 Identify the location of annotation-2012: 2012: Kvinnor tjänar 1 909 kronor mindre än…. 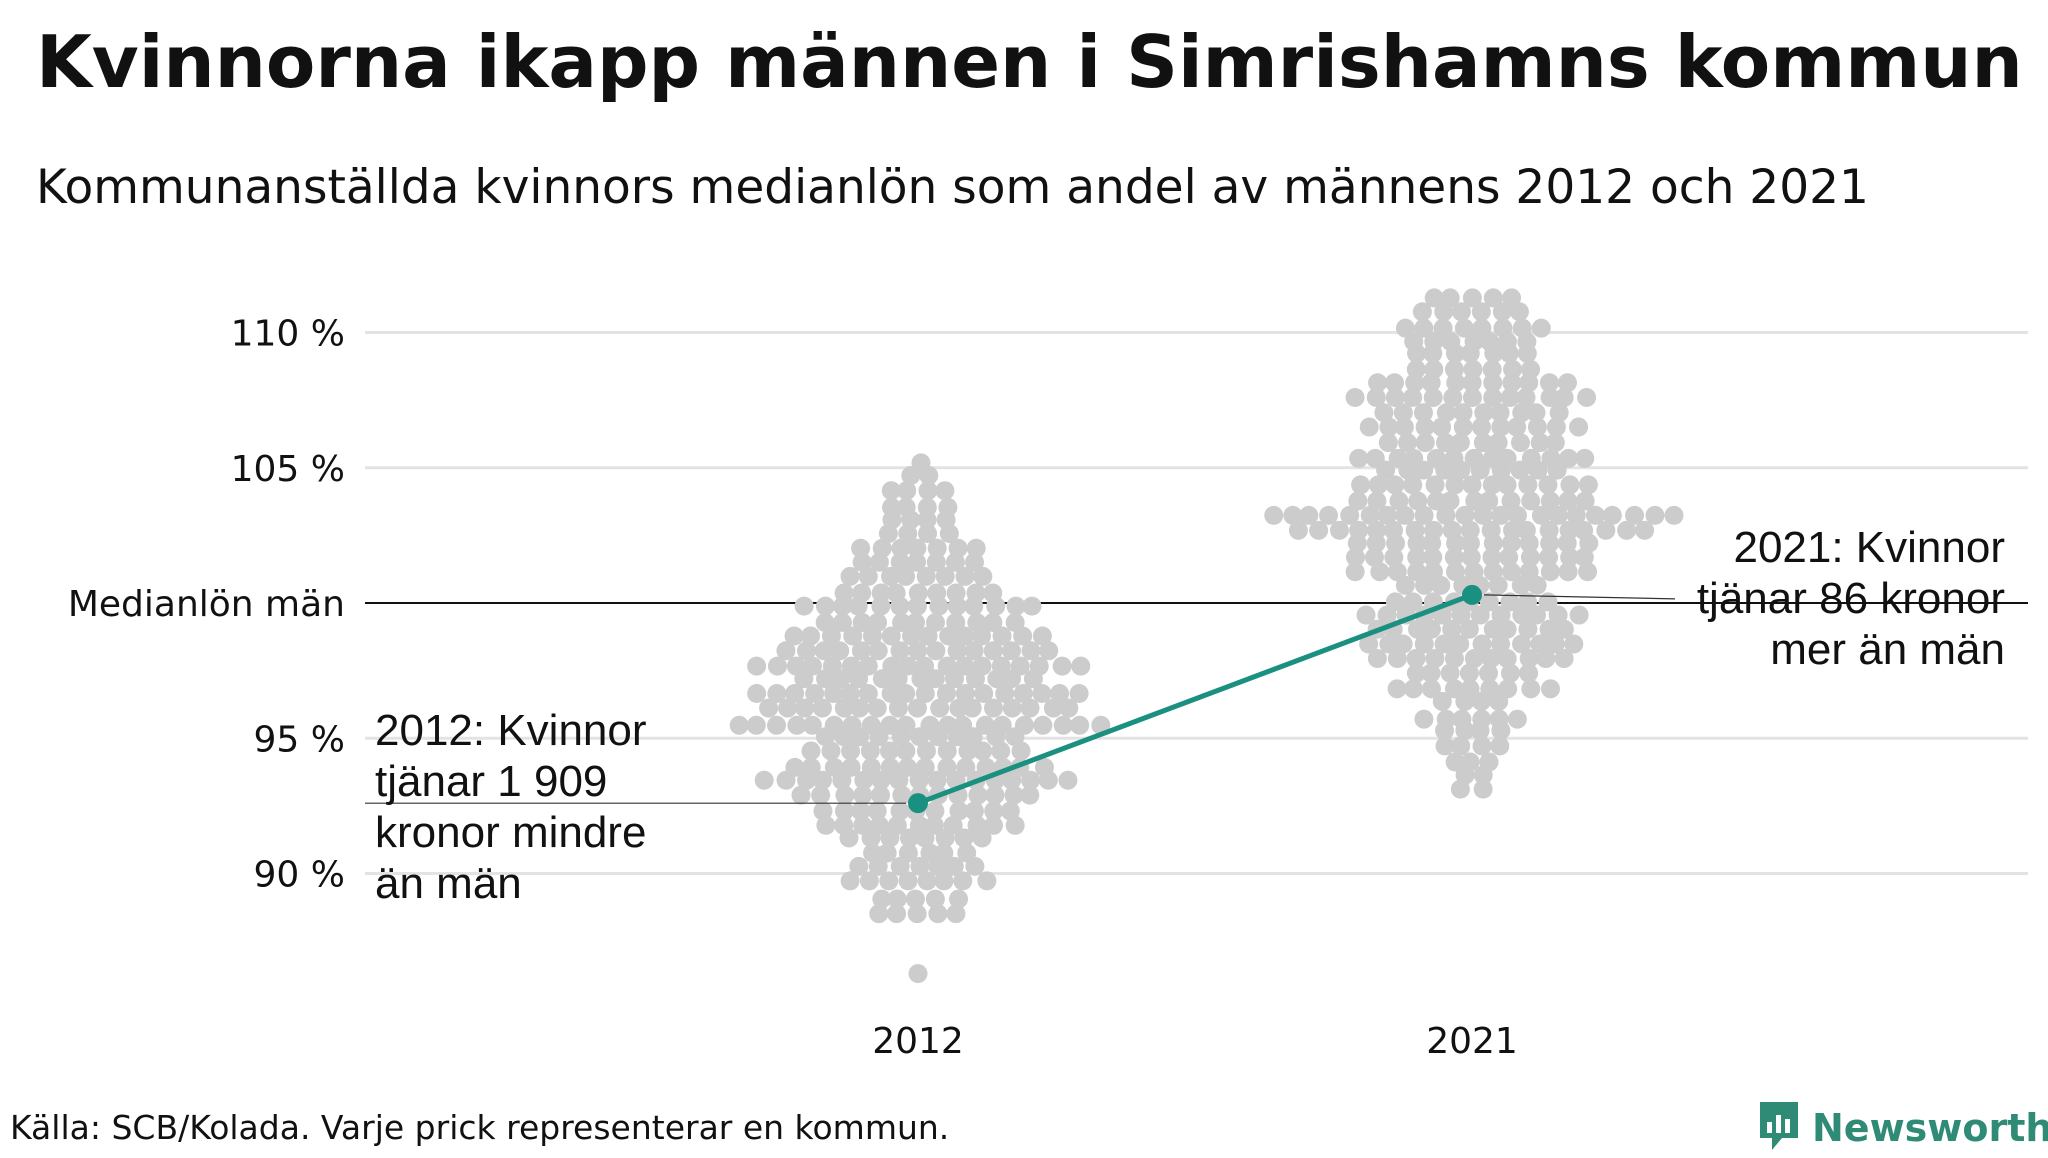
(511, 807).